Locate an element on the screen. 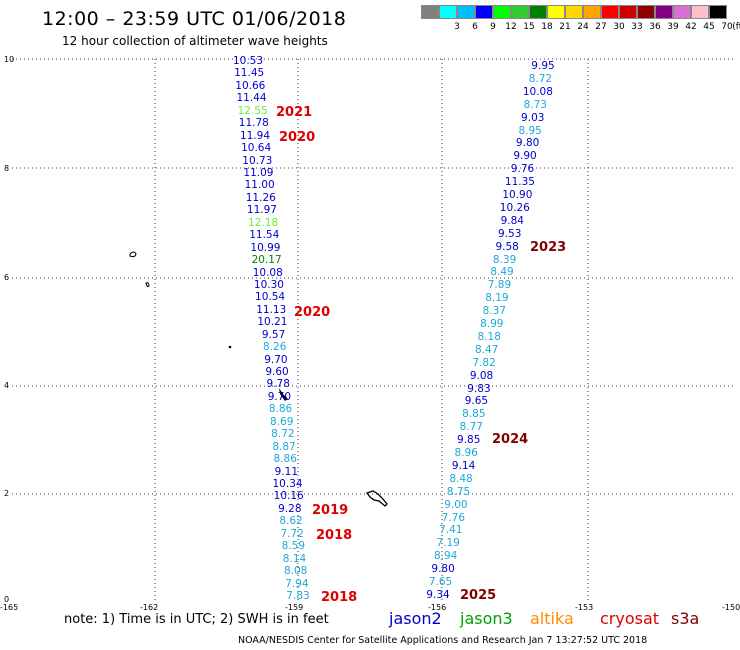 Image resolution: width=740 pixels, height=650 pixels. y-tick-label: 10 is located at coordinates (9, 59).